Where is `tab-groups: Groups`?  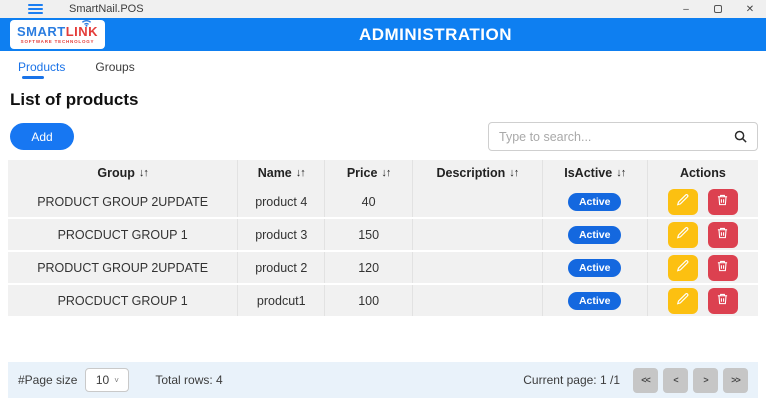 tab-groups: Groups is located at coordinates (115, 67).